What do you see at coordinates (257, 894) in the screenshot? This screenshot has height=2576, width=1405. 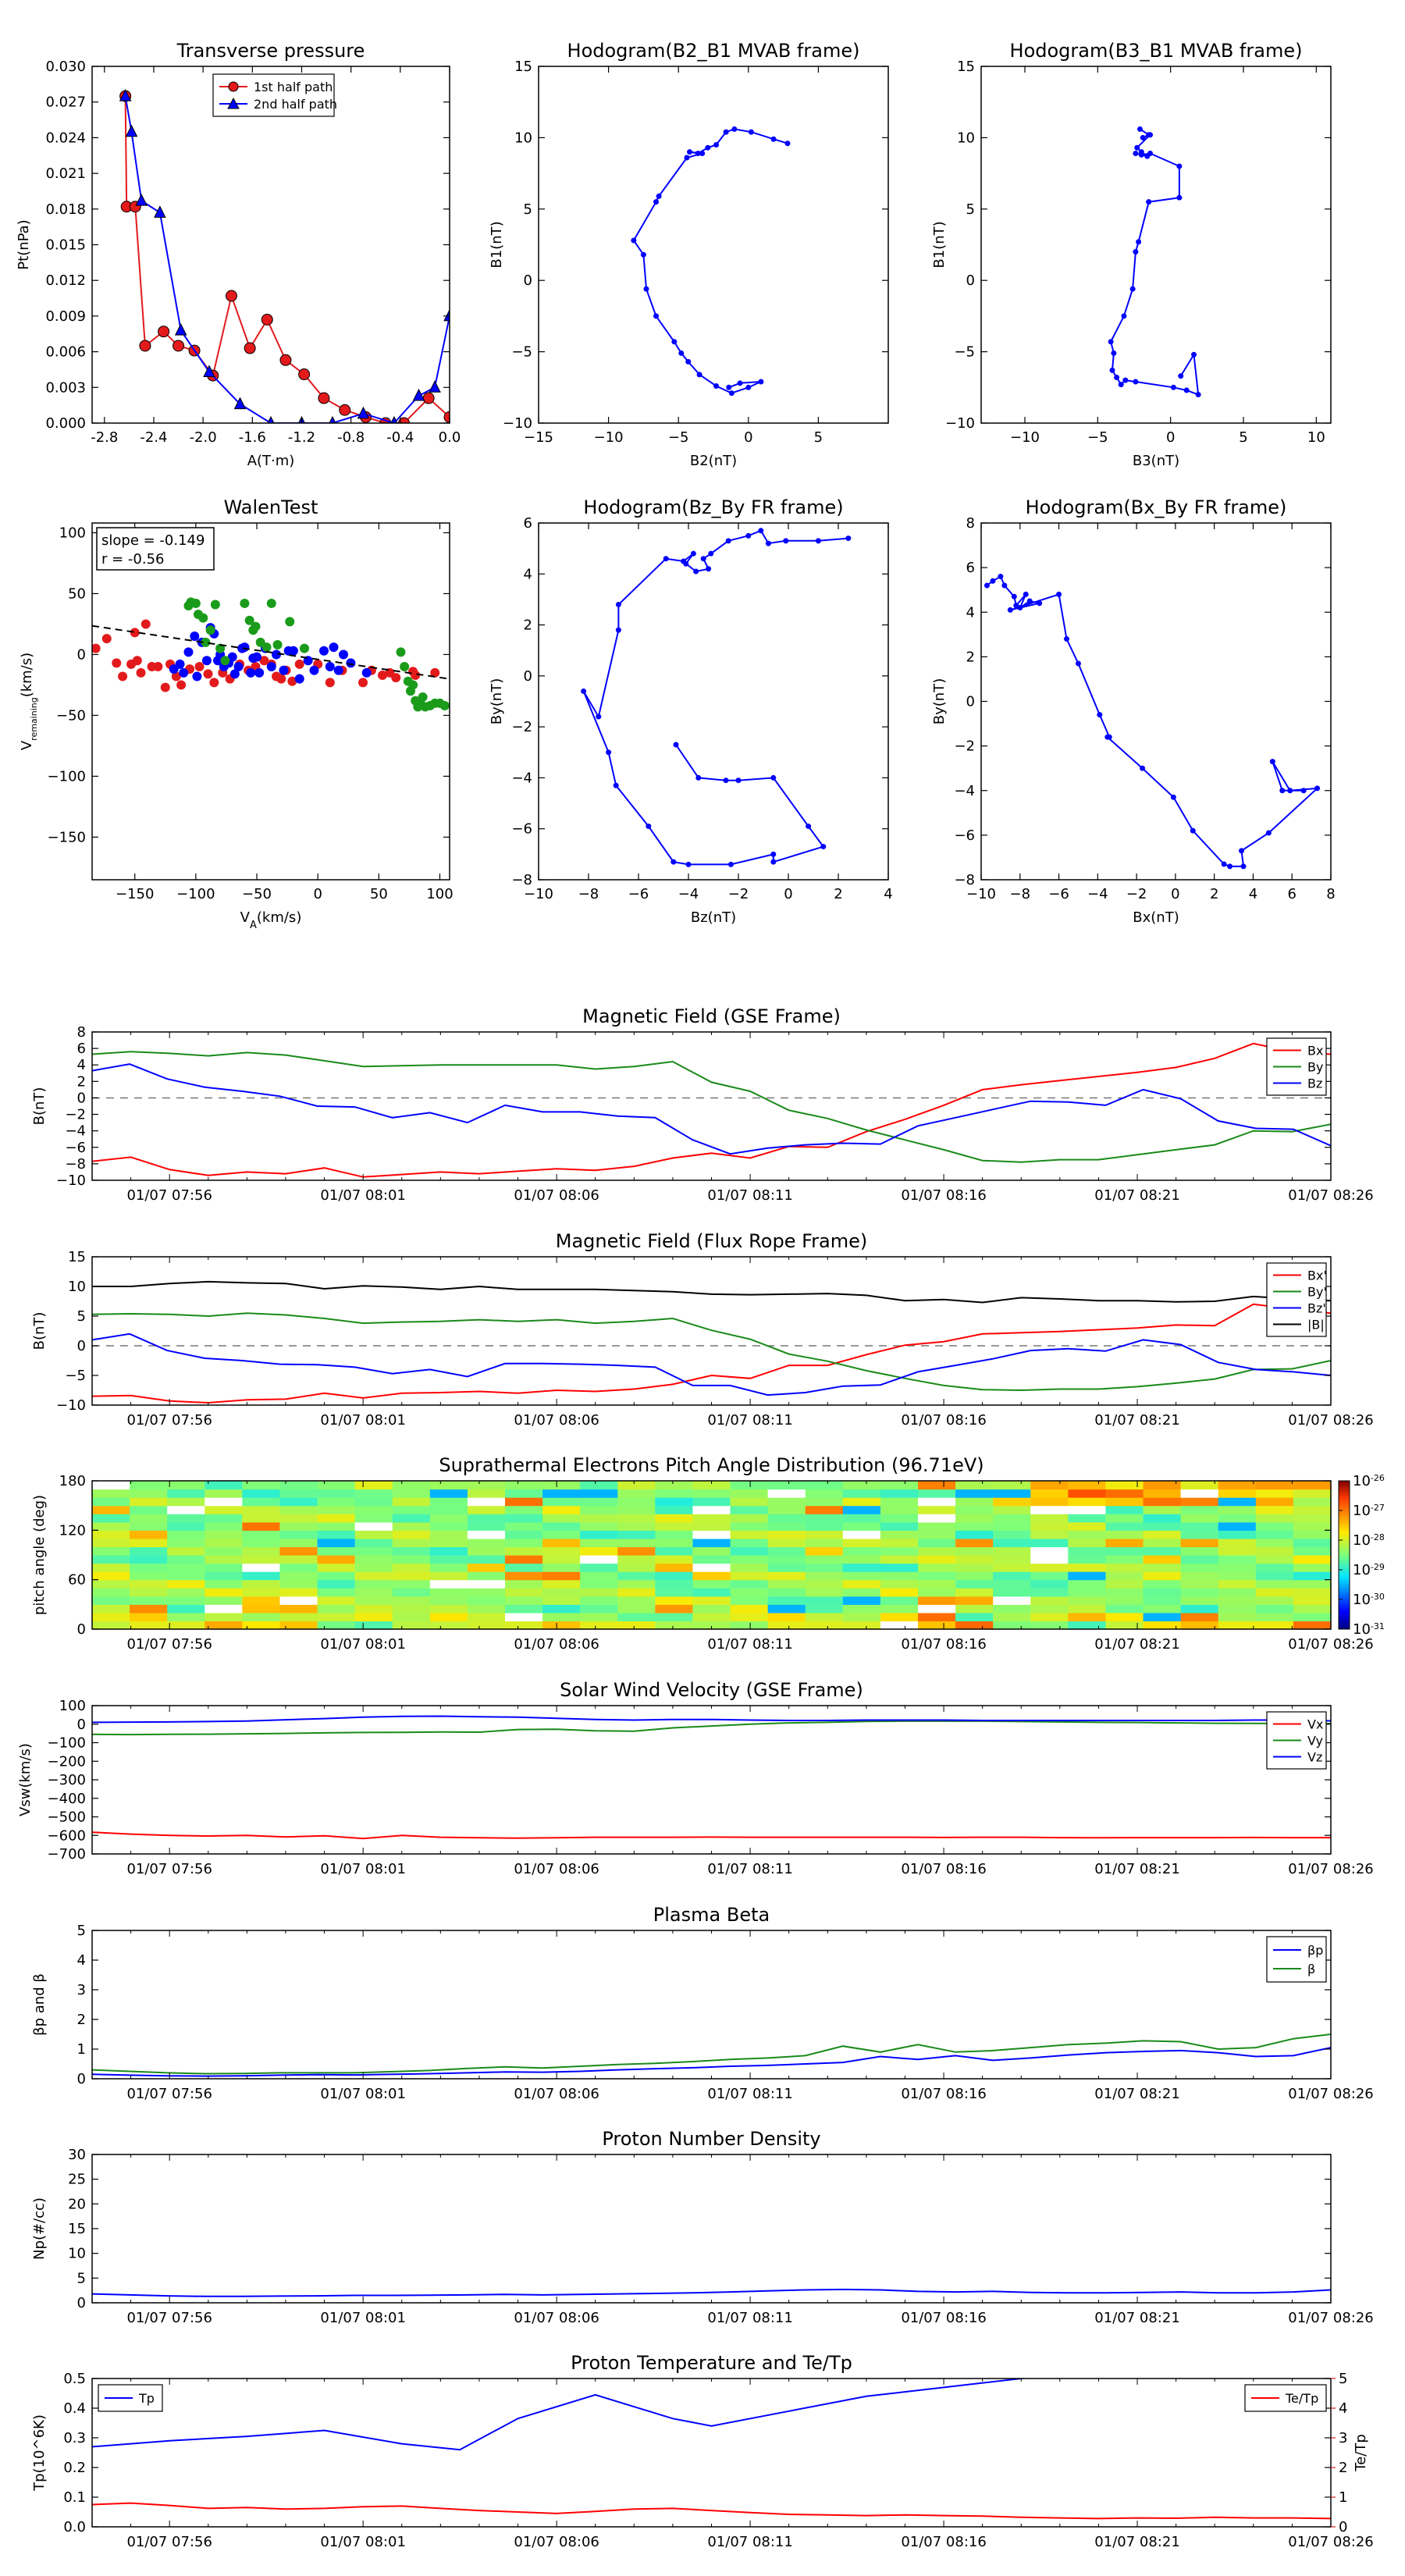 I see `x-tick-label: −50` at bounding box center [257, 894].